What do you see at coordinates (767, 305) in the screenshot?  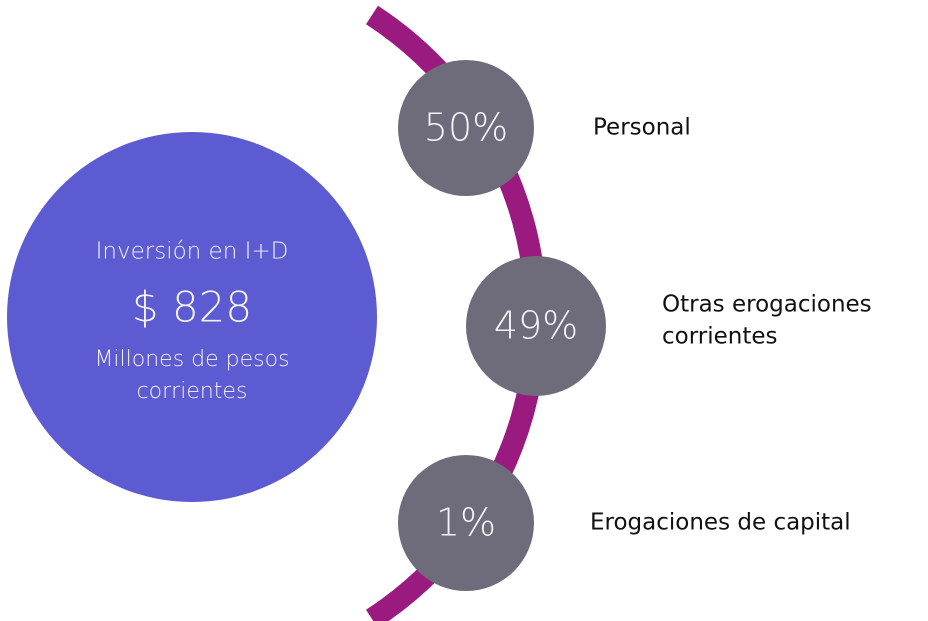 I see `item-label: Otras erogaciones` at bounding box center [767, 305].